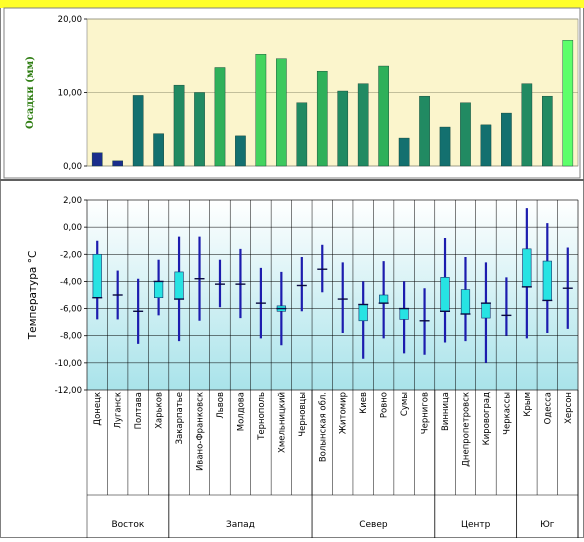 The image size is (584, 542). What do you see at coordinates (240, 525) in the screenshot?
I see `group-label: Запад` at bounding box center [240, 525].